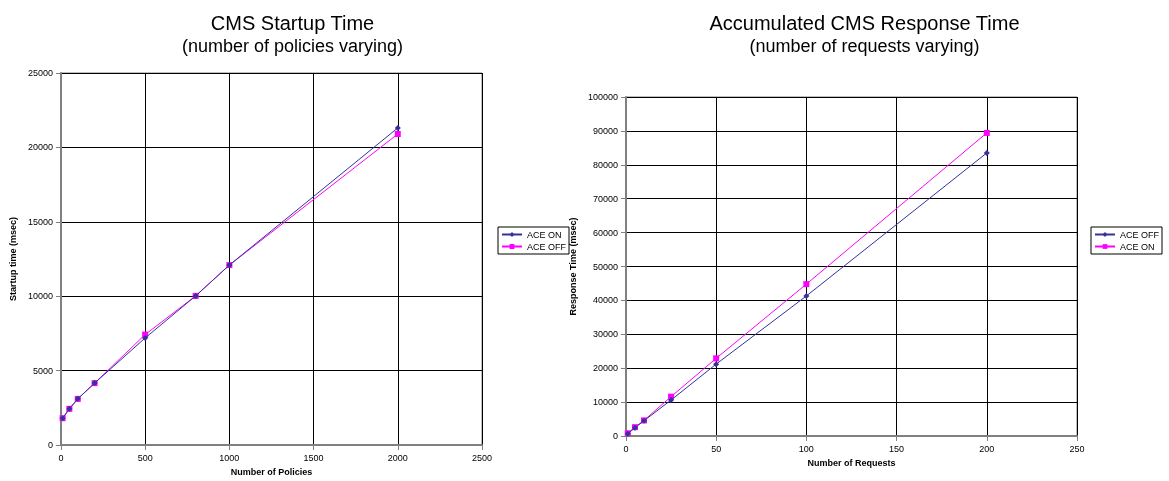 Image resolution: width=1169 pixels, height=481 pixels. Describe the element at coordinates (605, 232) in the screenshot. I see `y-tick-label: 60000` at that location.